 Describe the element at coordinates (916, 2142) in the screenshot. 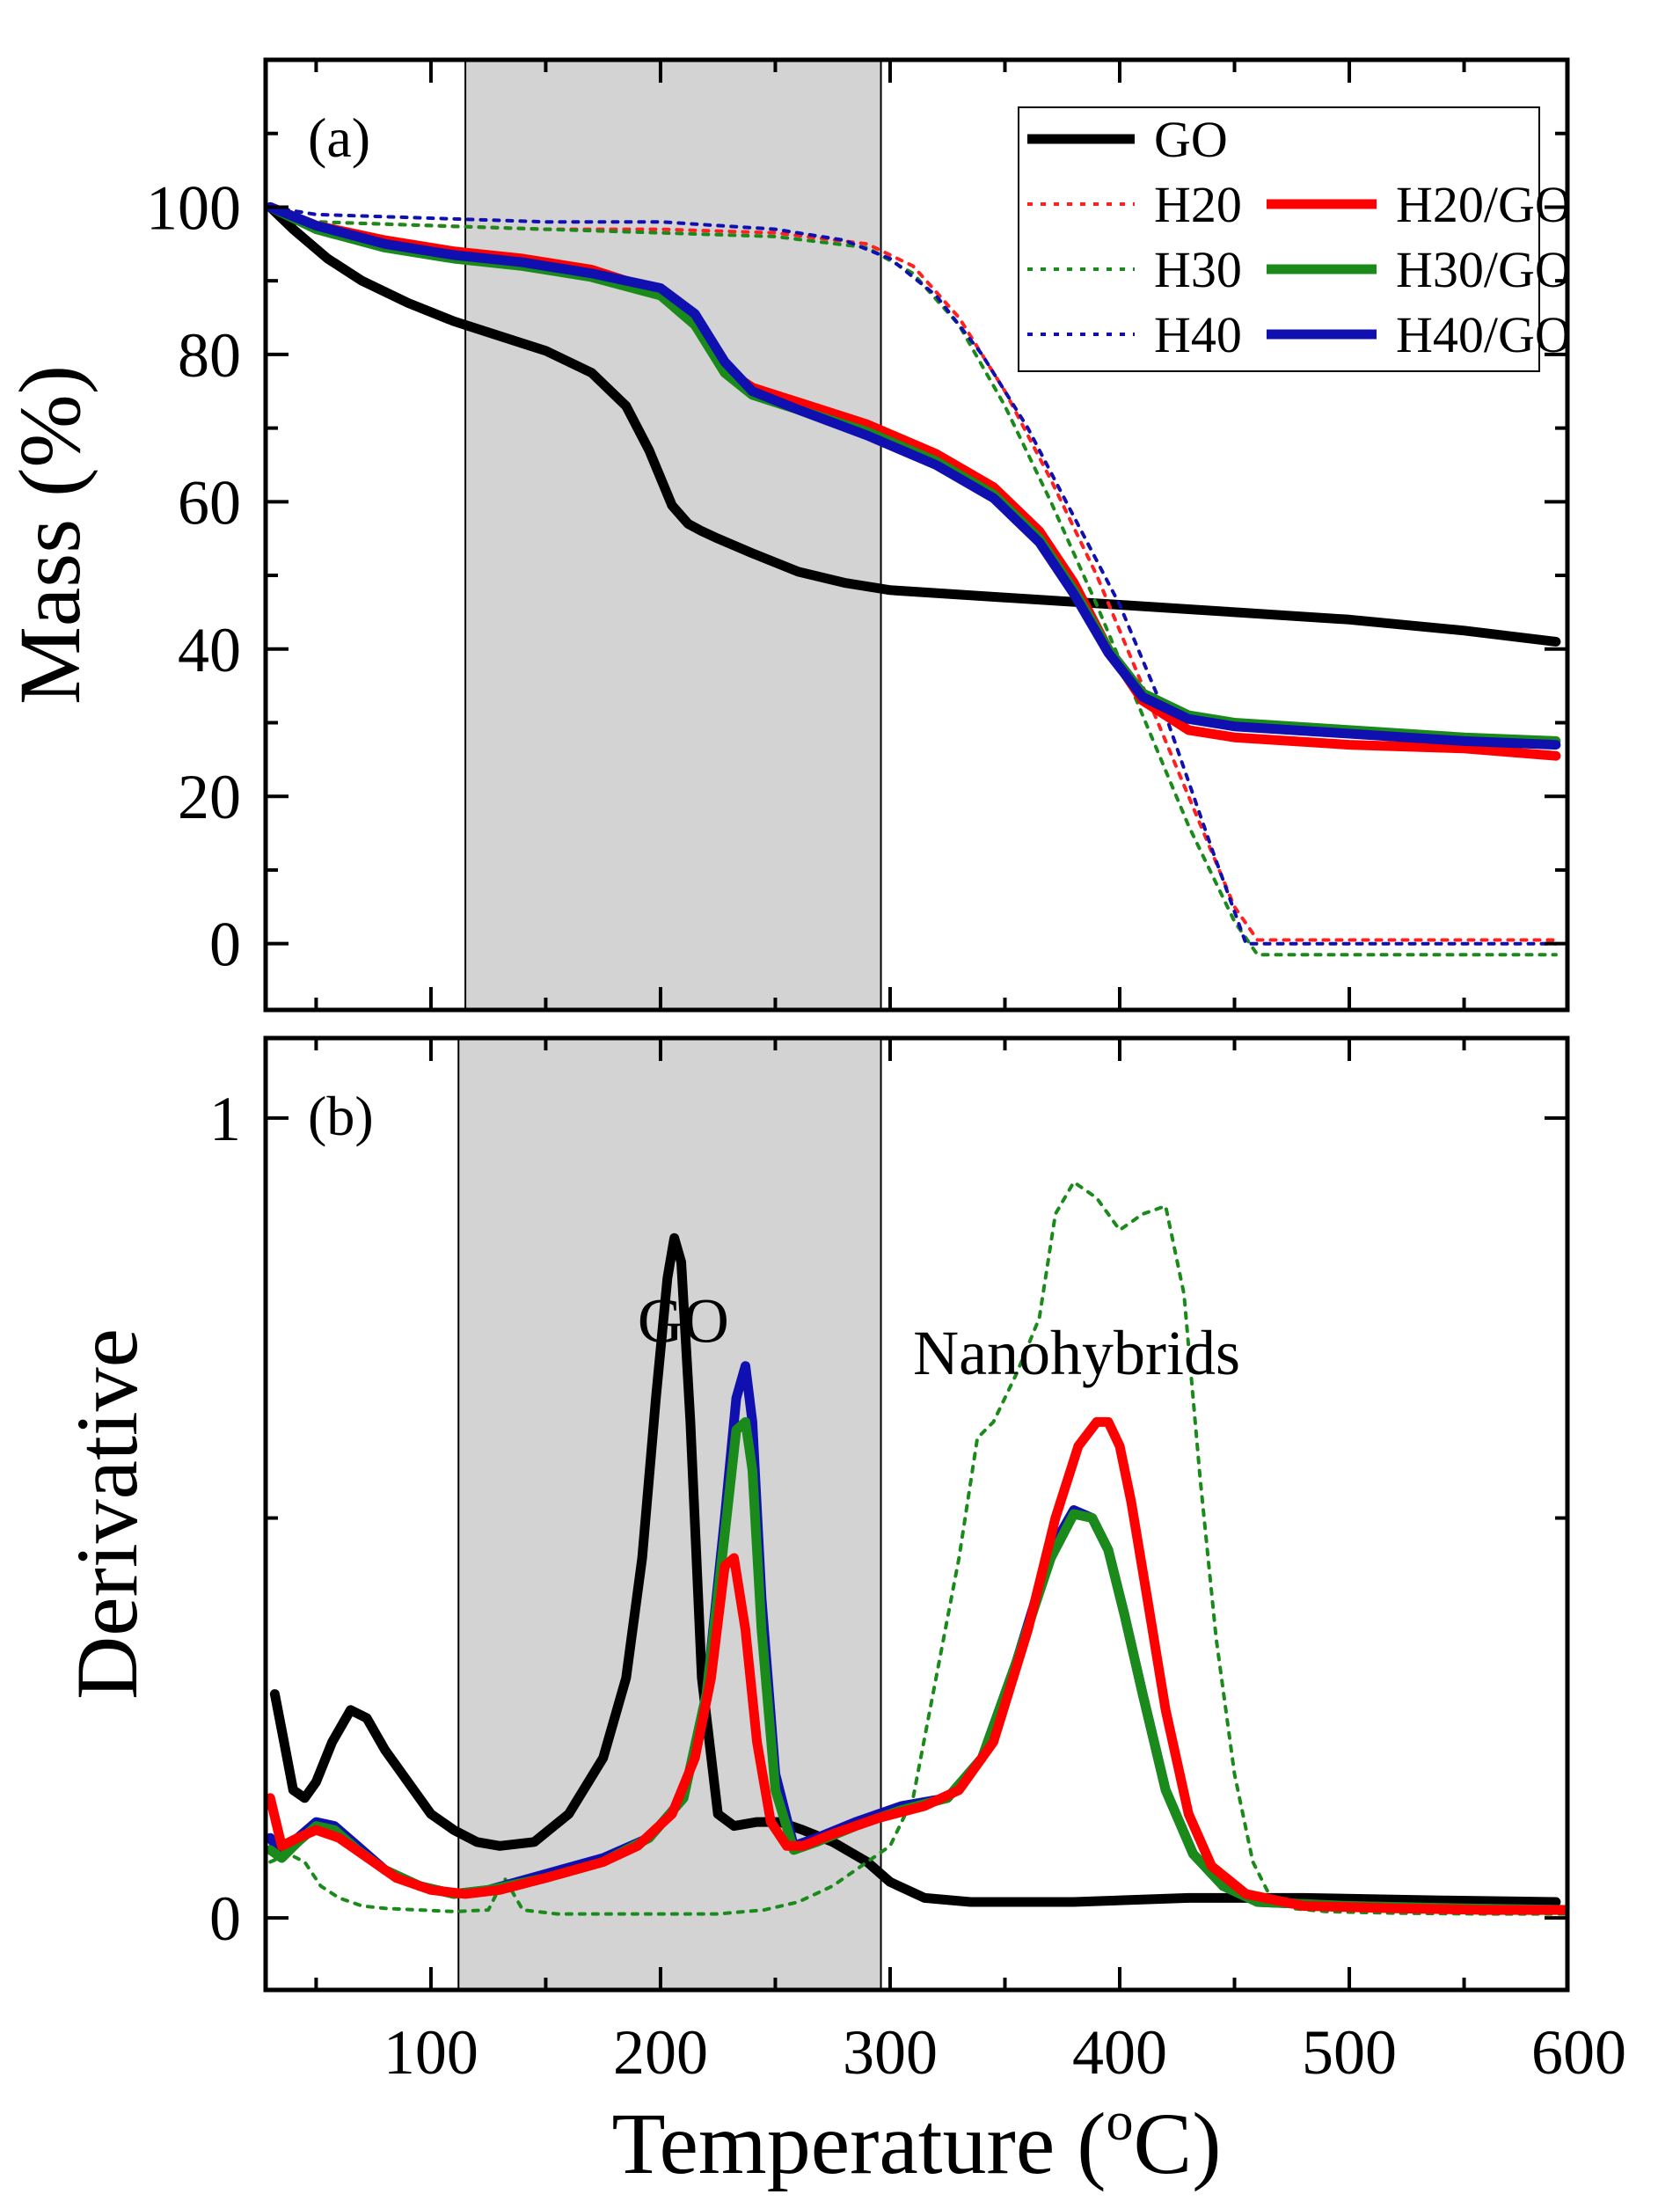

I see `x-axis-label: Temperature (oC)` at that location.